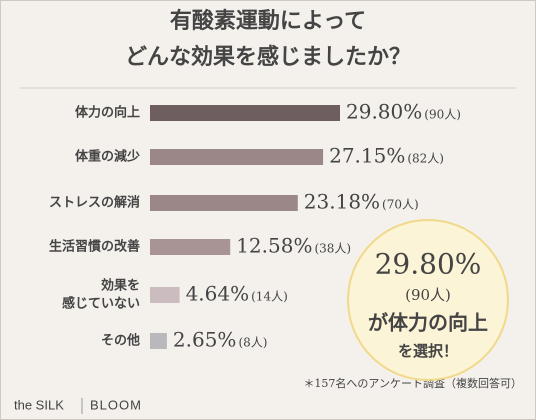 Image resolution: width=536 pixels, height=420 pixels. What do you see at coordinates (120, 341) in the screenshot?
I see `category-label: その他` at bounding box center [120, 341].